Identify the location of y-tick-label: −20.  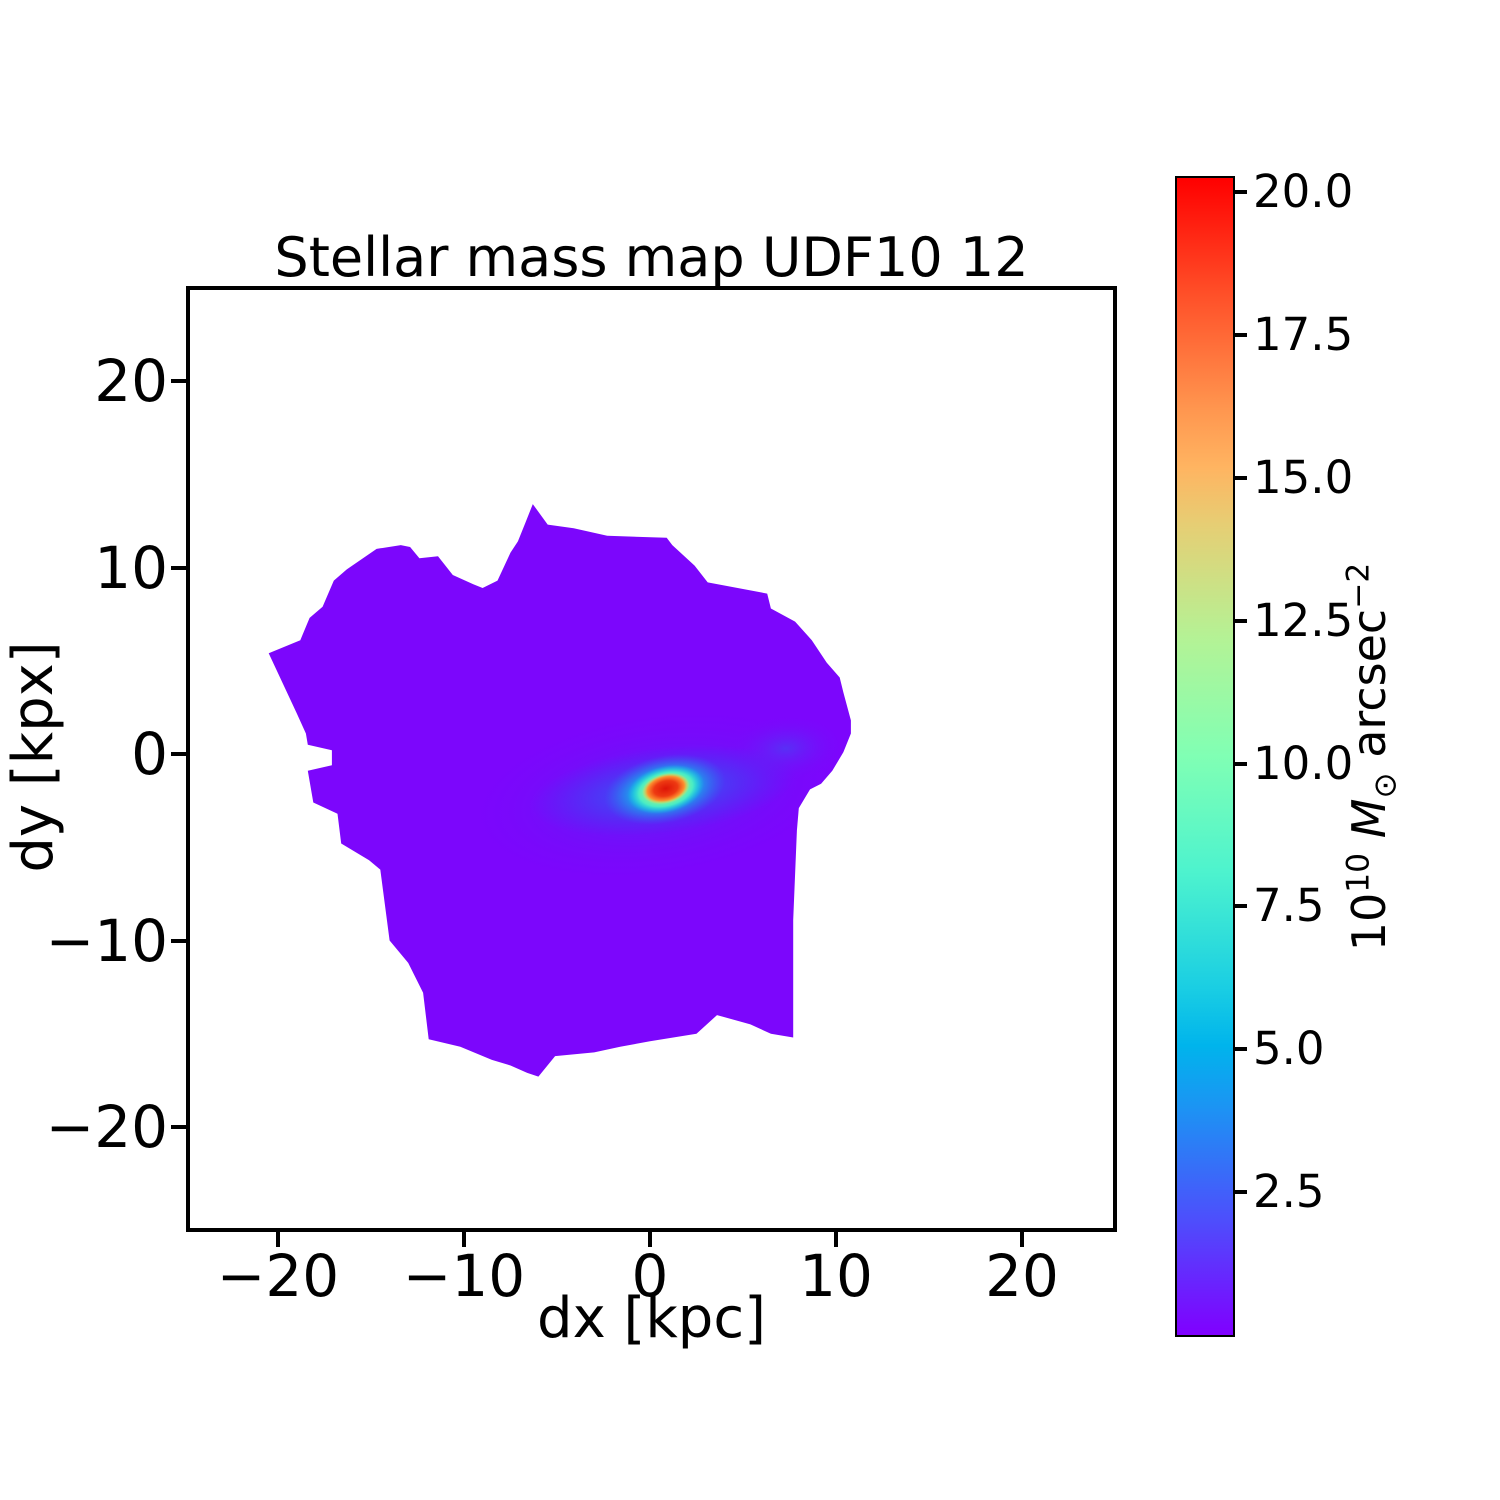
(106, 1127).